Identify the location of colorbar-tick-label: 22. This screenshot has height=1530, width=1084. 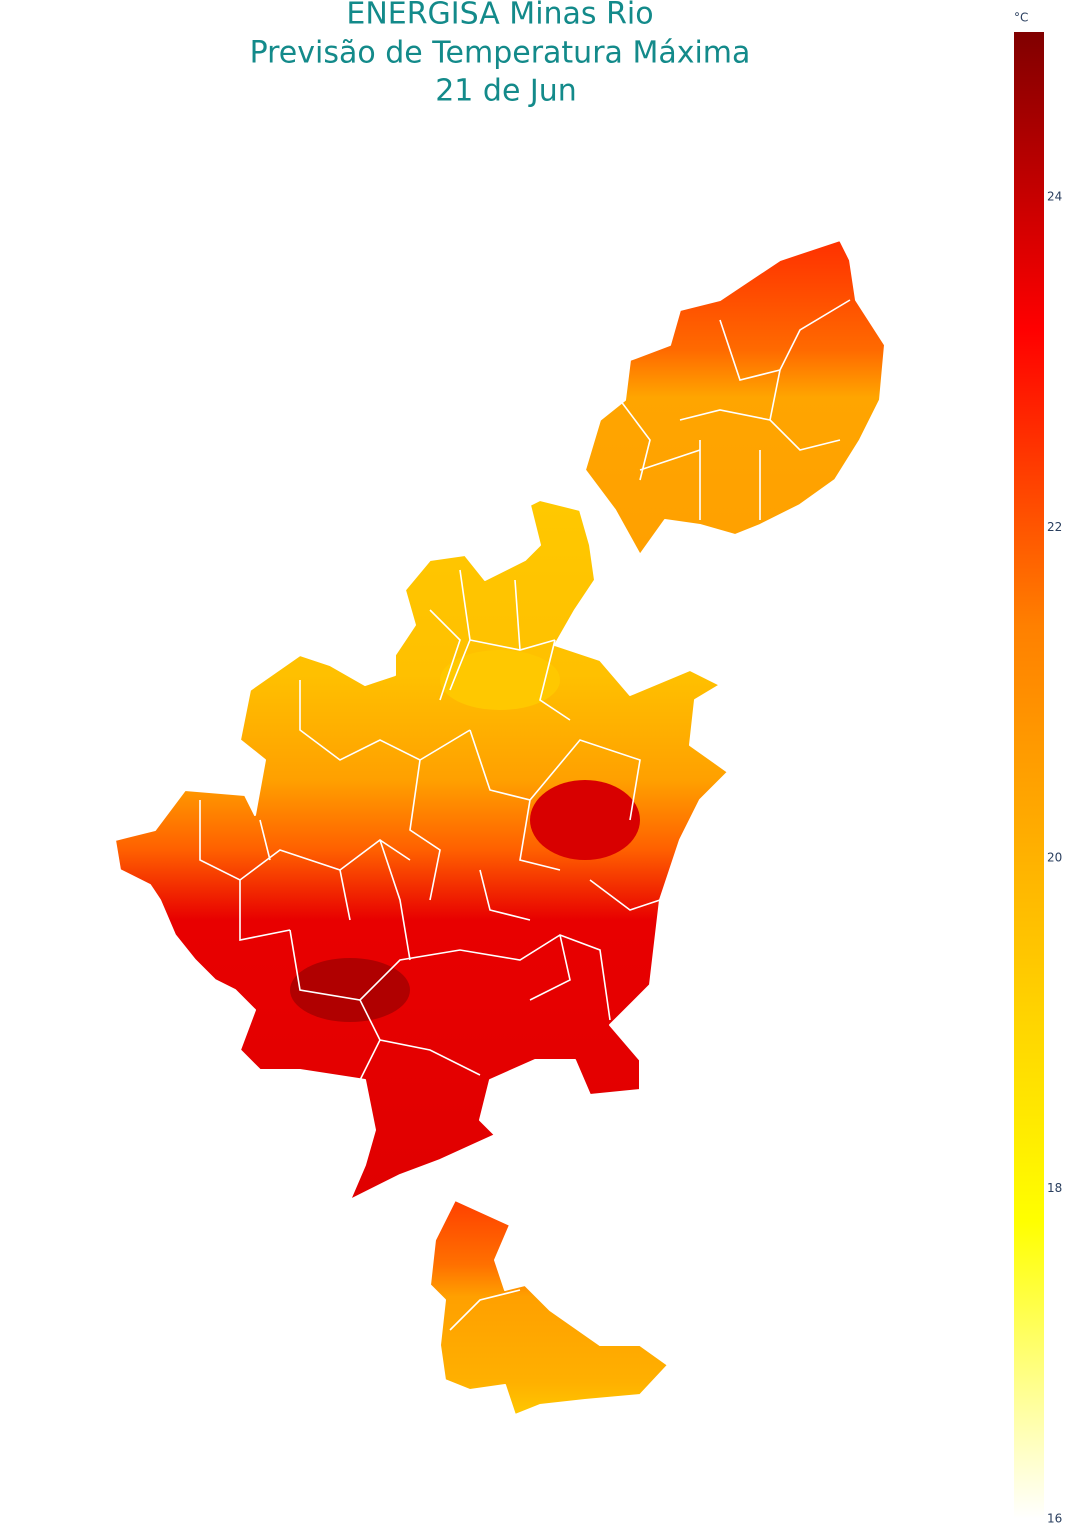
(1054, 527).